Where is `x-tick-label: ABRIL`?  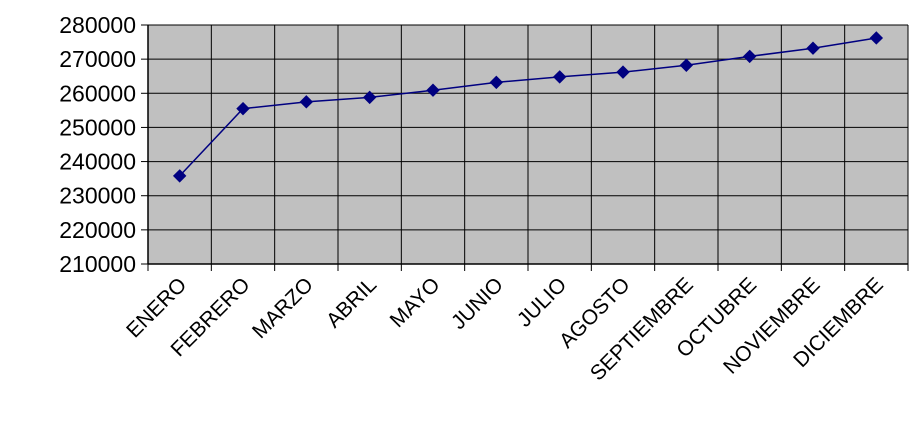 x-tick-label: ABRIL is located at coordinates (351, 302).